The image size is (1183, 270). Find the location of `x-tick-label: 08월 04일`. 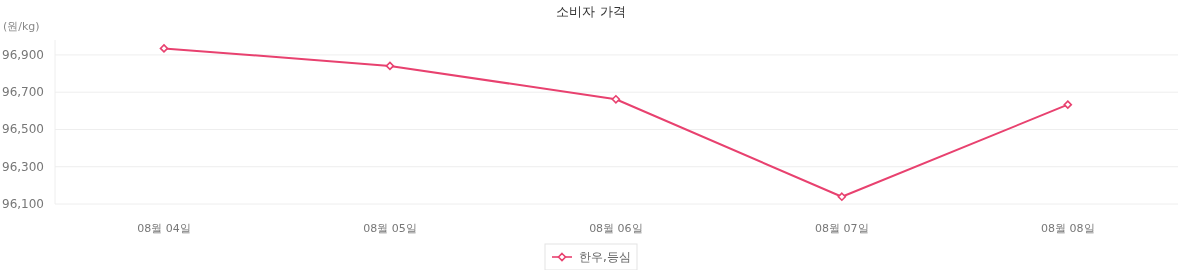

x-tick-label: 08월 04일 is located at coordinates (164, 228).